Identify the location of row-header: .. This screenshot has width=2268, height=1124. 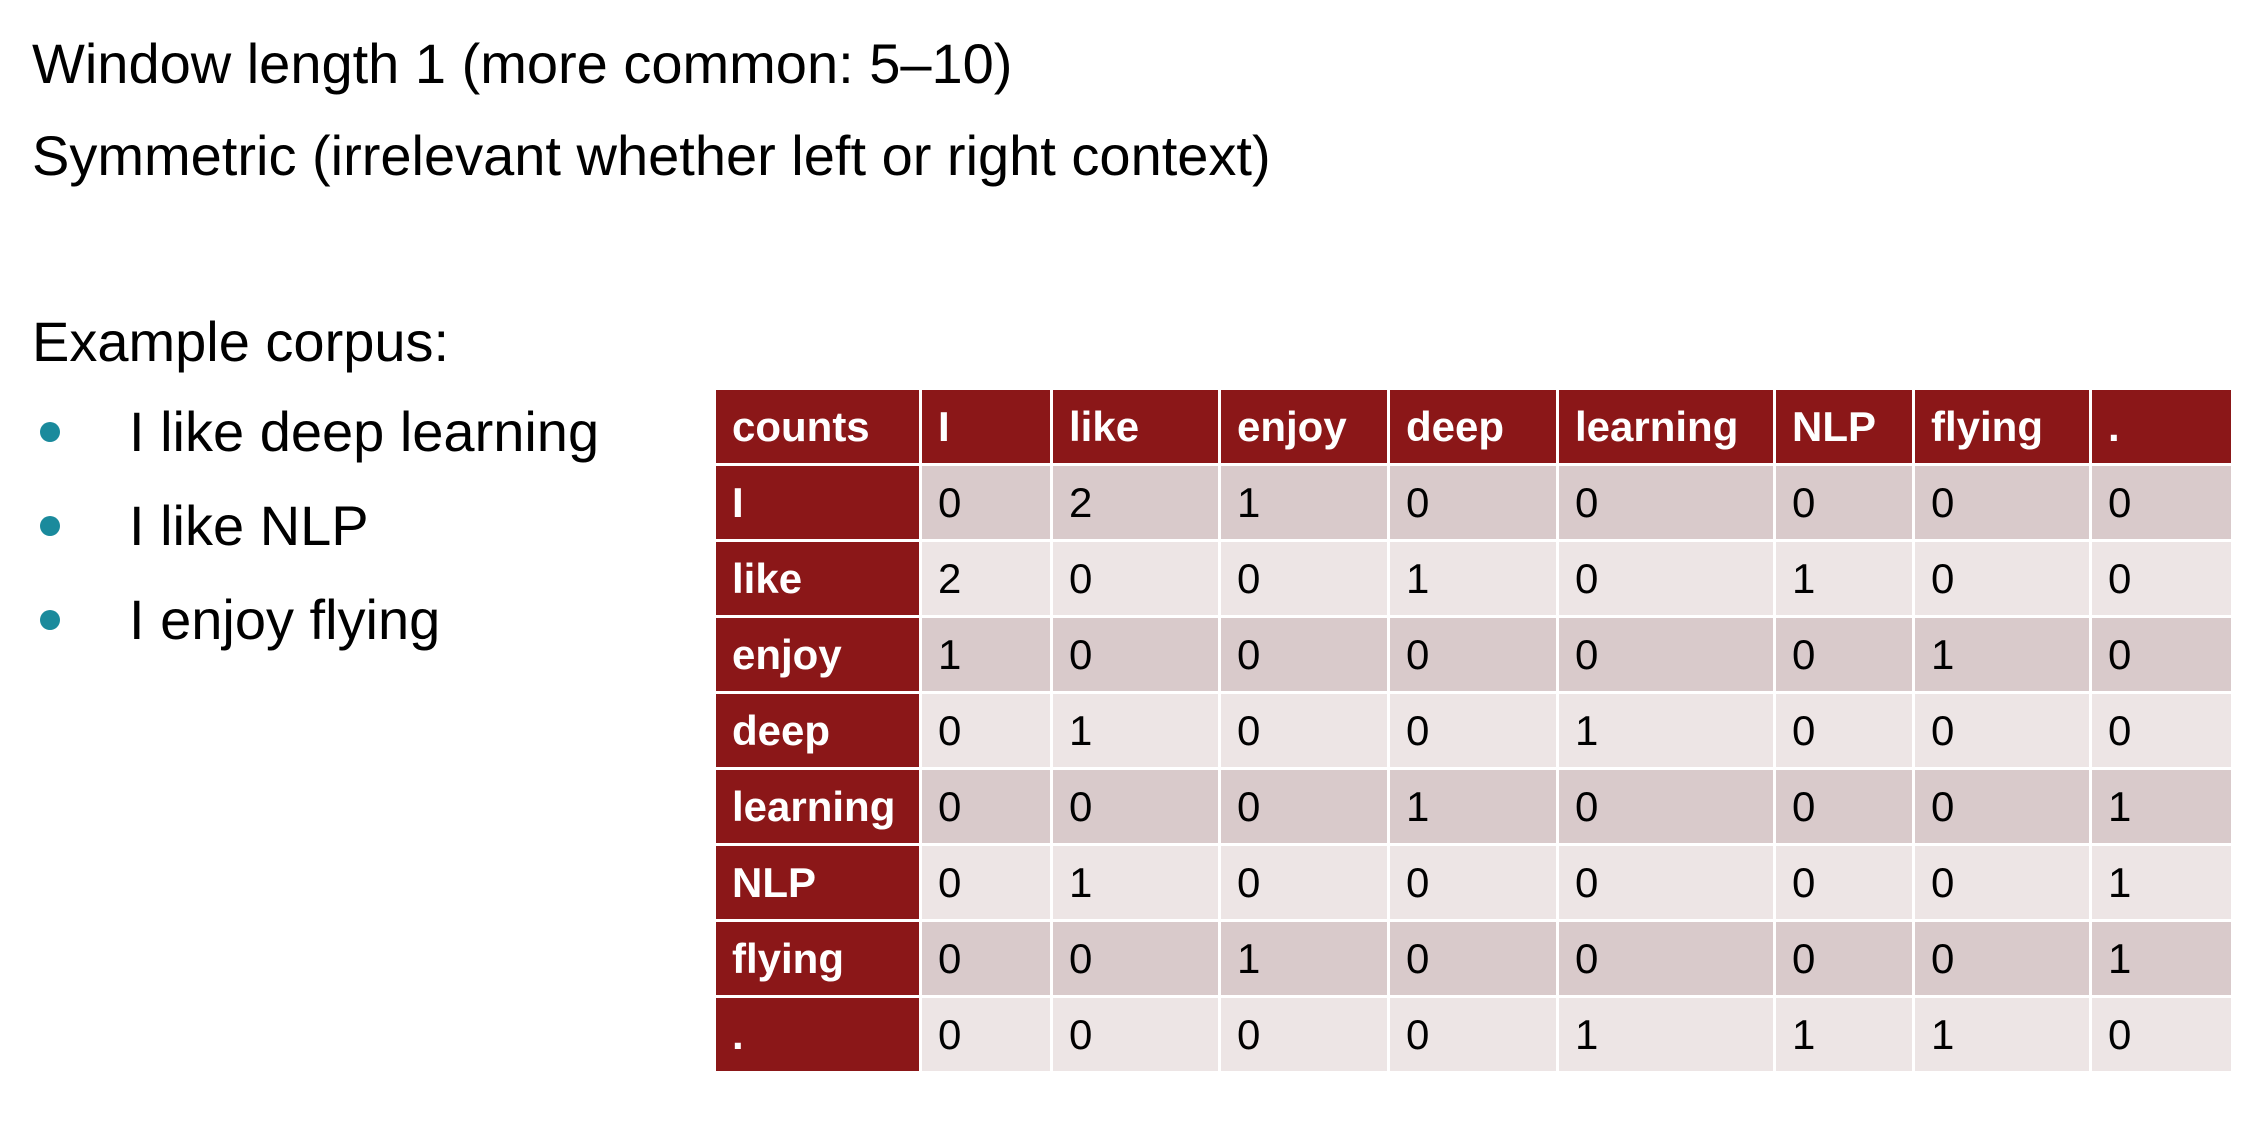
(817, 1034).